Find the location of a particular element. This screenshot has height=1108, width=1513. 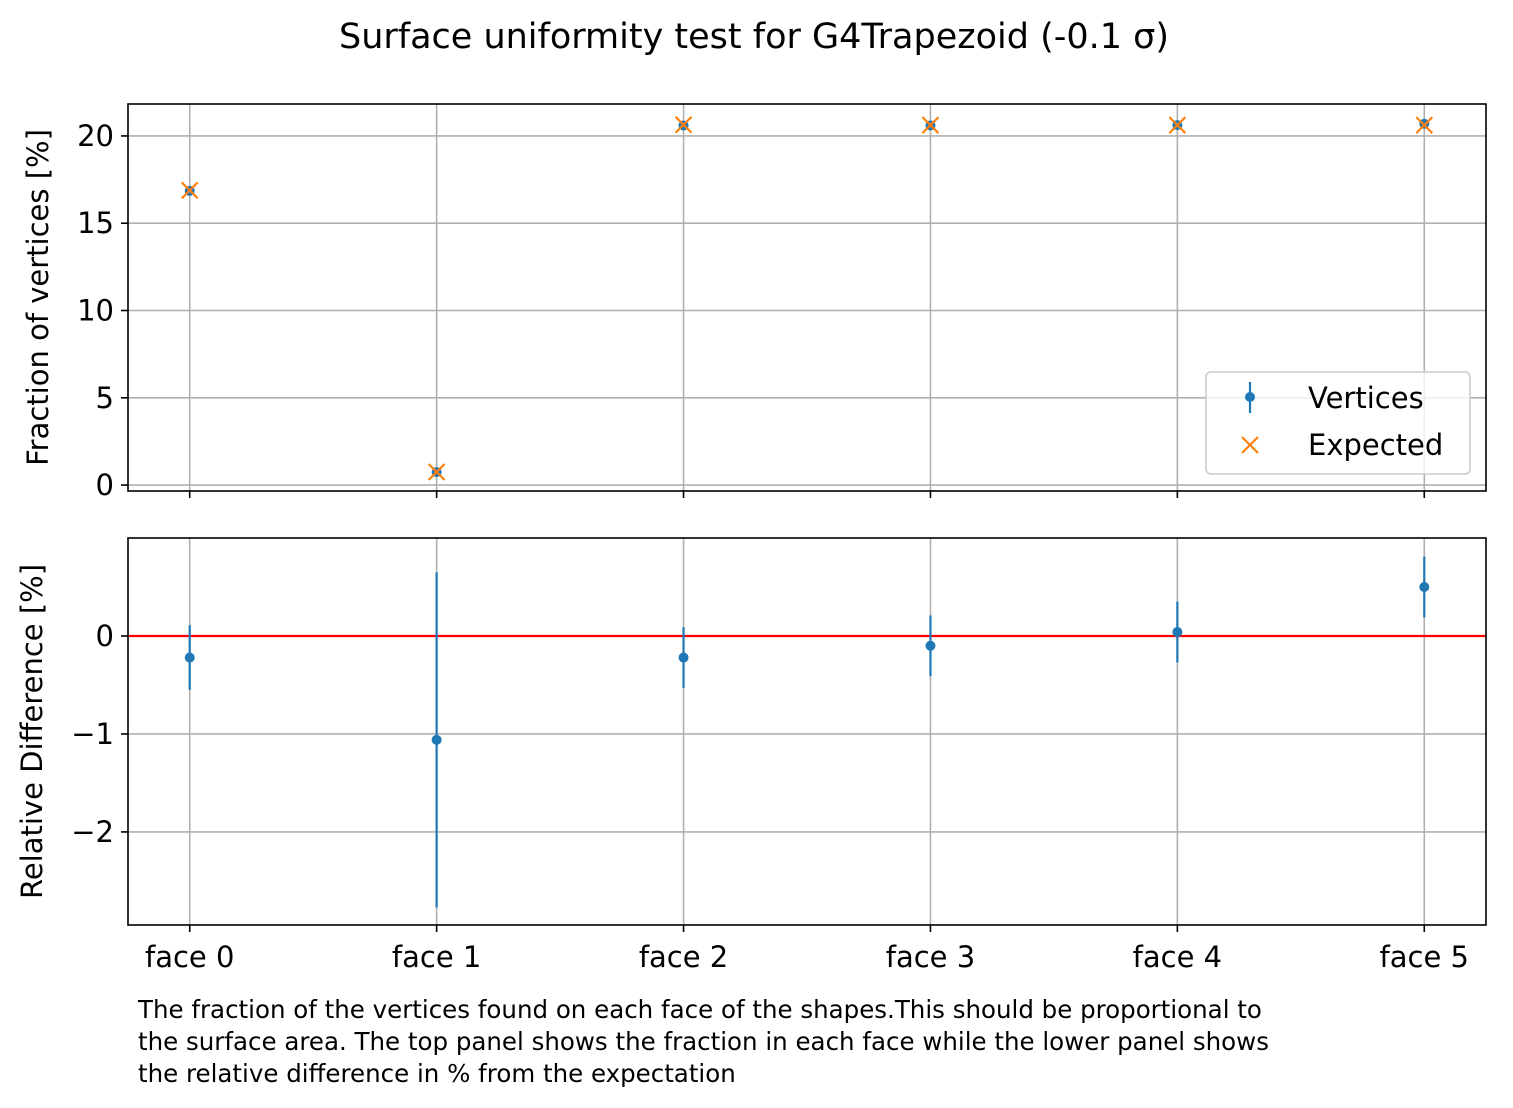

x-tick-label: face 4 is located at coordinates (1177, 957).